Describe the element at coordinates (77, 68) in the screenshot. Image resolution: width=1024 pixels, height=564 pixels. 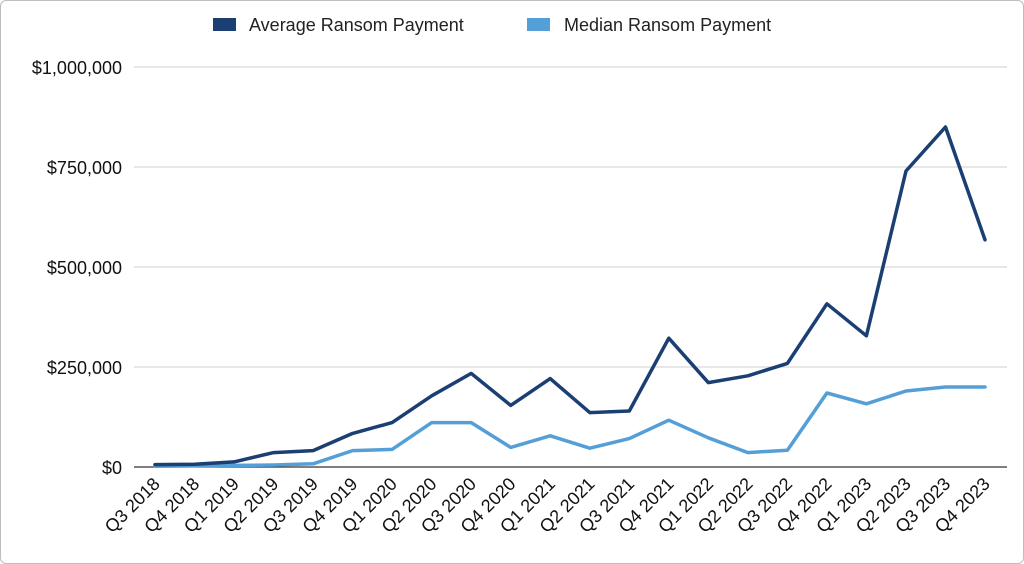
I see `y-tick-label: $1,000,000` at that location.